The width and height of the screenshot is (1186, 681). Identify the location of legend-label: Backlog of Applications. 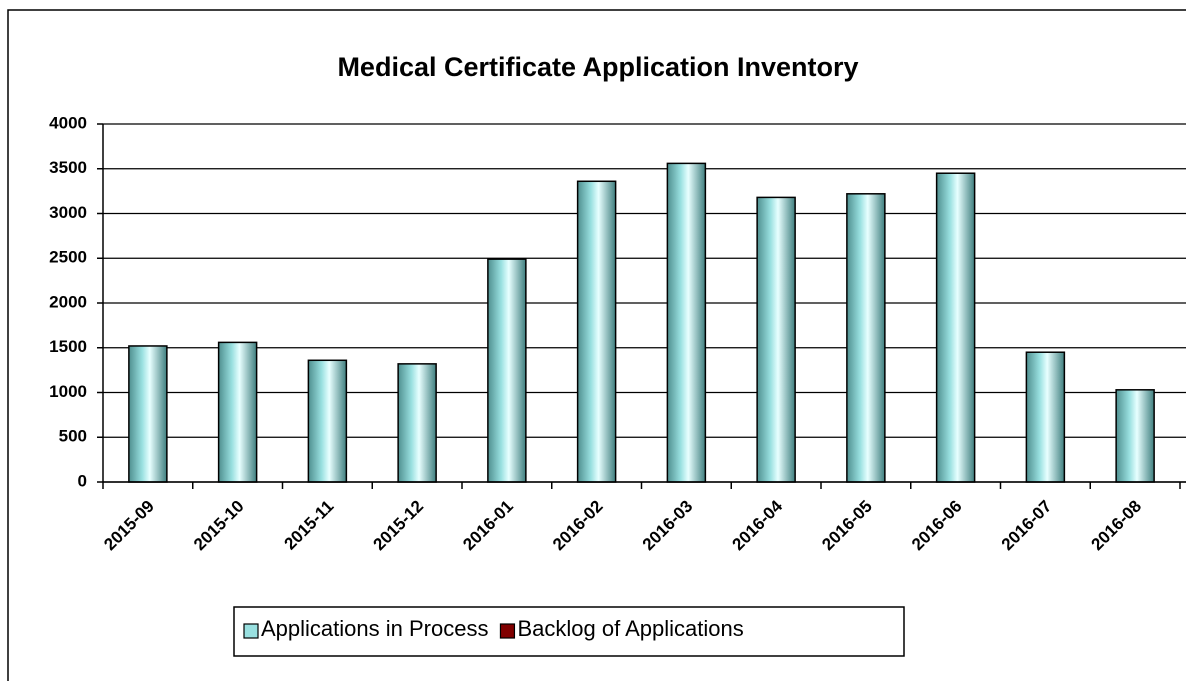
(630, 628).